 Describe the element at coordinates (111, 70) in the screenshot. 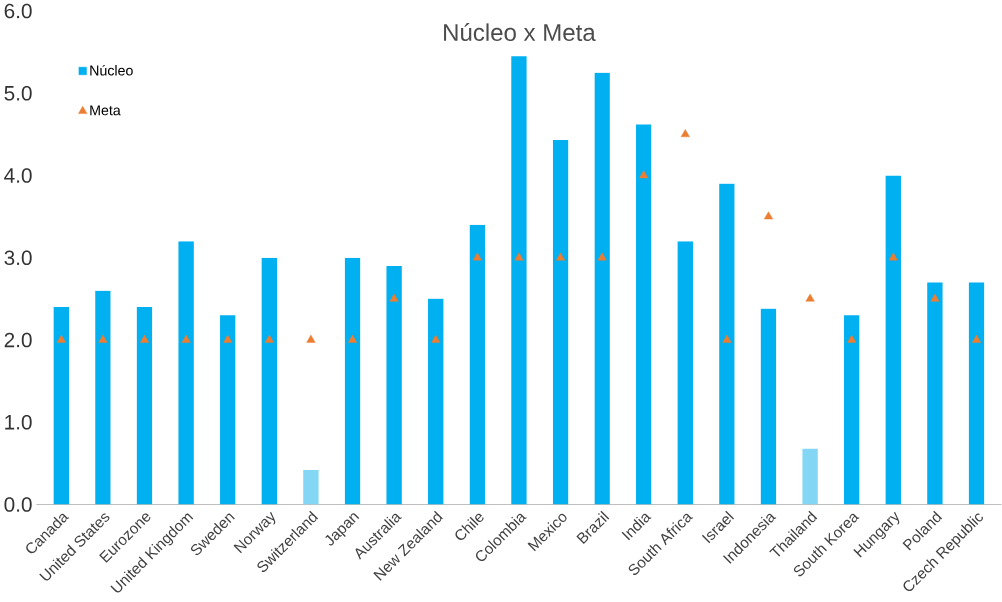

I see `legend-label: Núcleo` at that location.